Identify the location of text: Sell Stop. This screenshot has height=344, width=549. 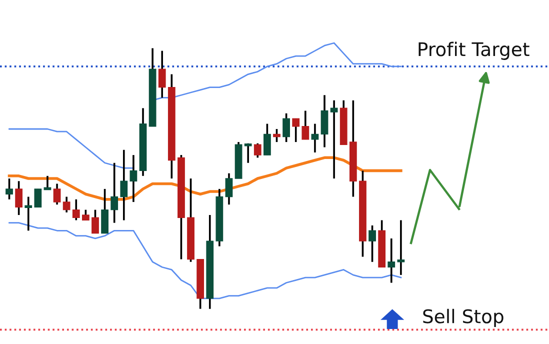
(463, 318).